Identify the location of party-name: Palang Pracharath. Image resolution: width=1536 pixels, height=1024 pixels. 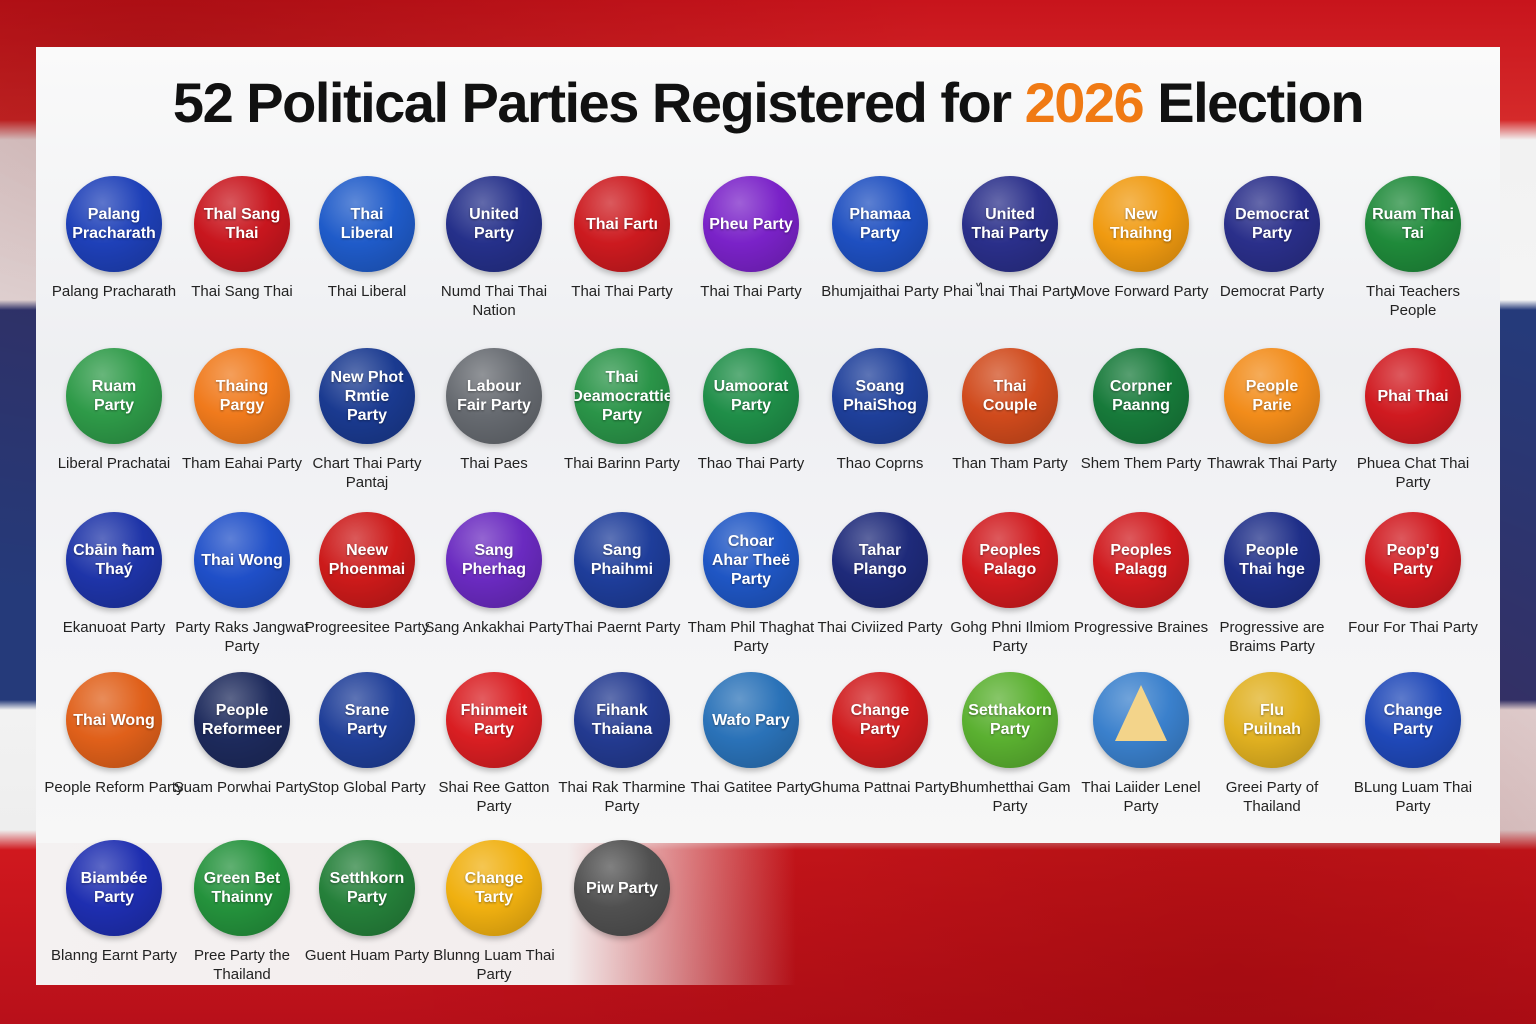
(114, 291).